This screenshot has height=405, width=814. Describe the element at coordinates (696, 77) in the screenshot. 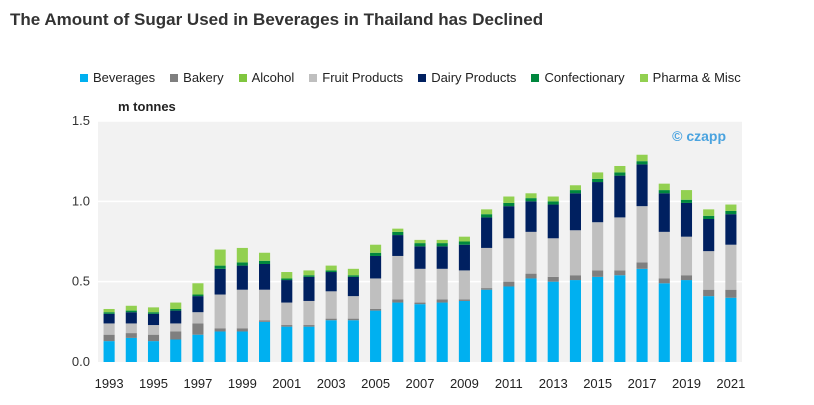

I see `legend-label: Pharma & Misc` at that location.